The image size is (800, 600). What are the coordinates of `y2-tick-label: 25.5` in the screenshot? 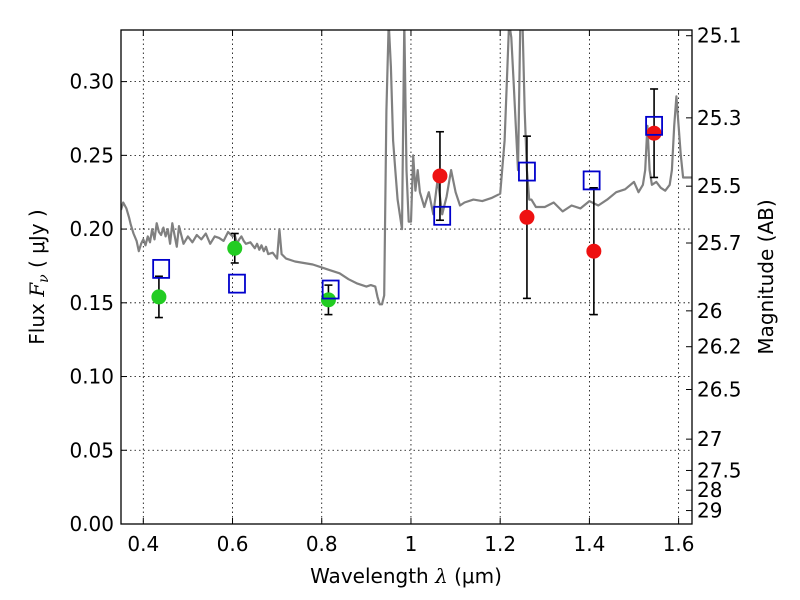 It's located at (719, 186).